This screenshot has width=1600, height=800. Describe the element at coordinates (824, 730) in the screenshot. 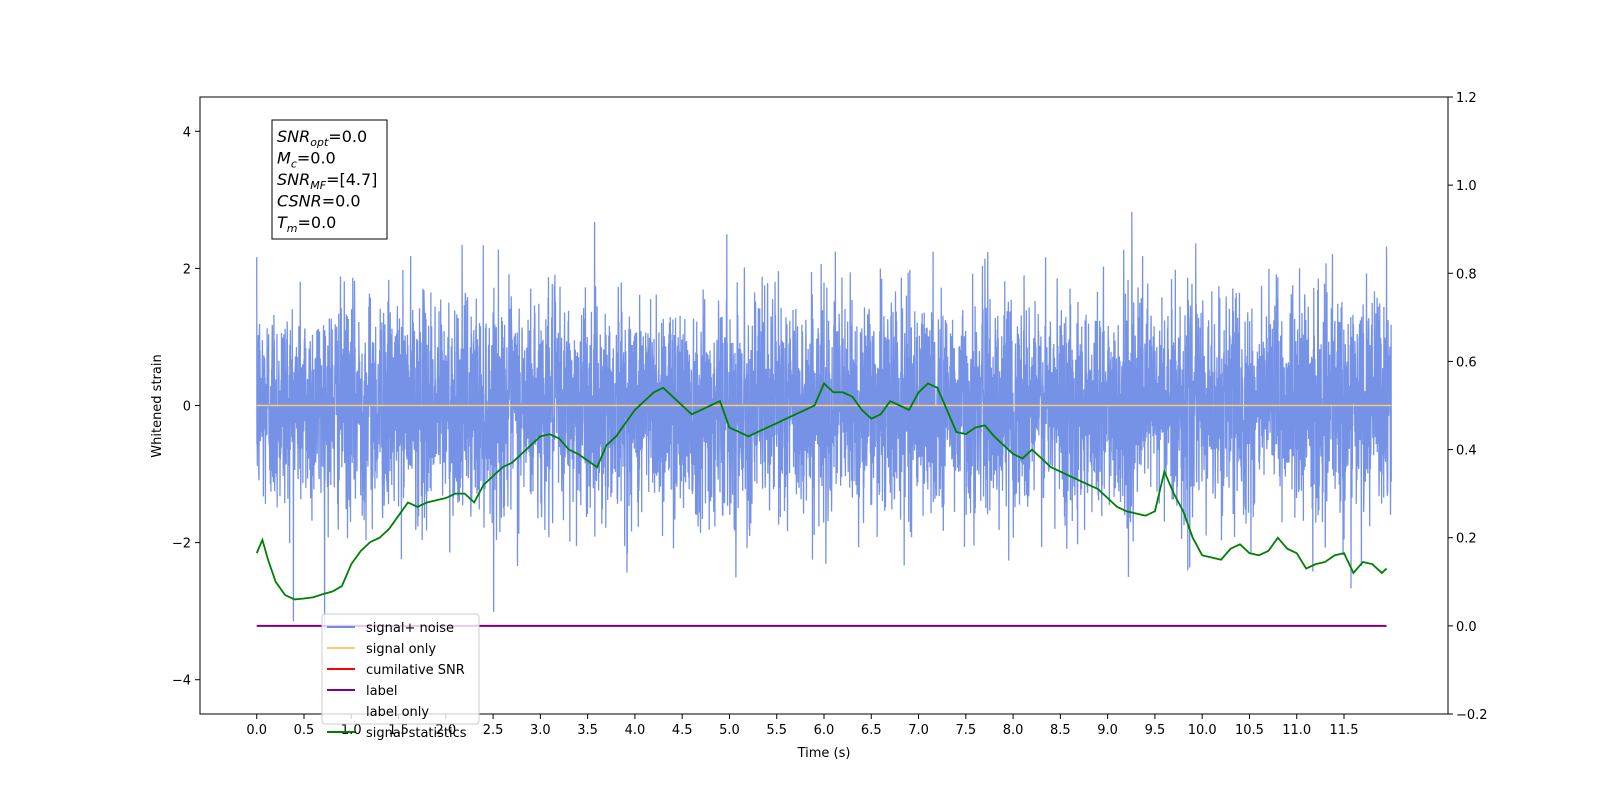

I see `x-tick-label: 6.0` at that location.